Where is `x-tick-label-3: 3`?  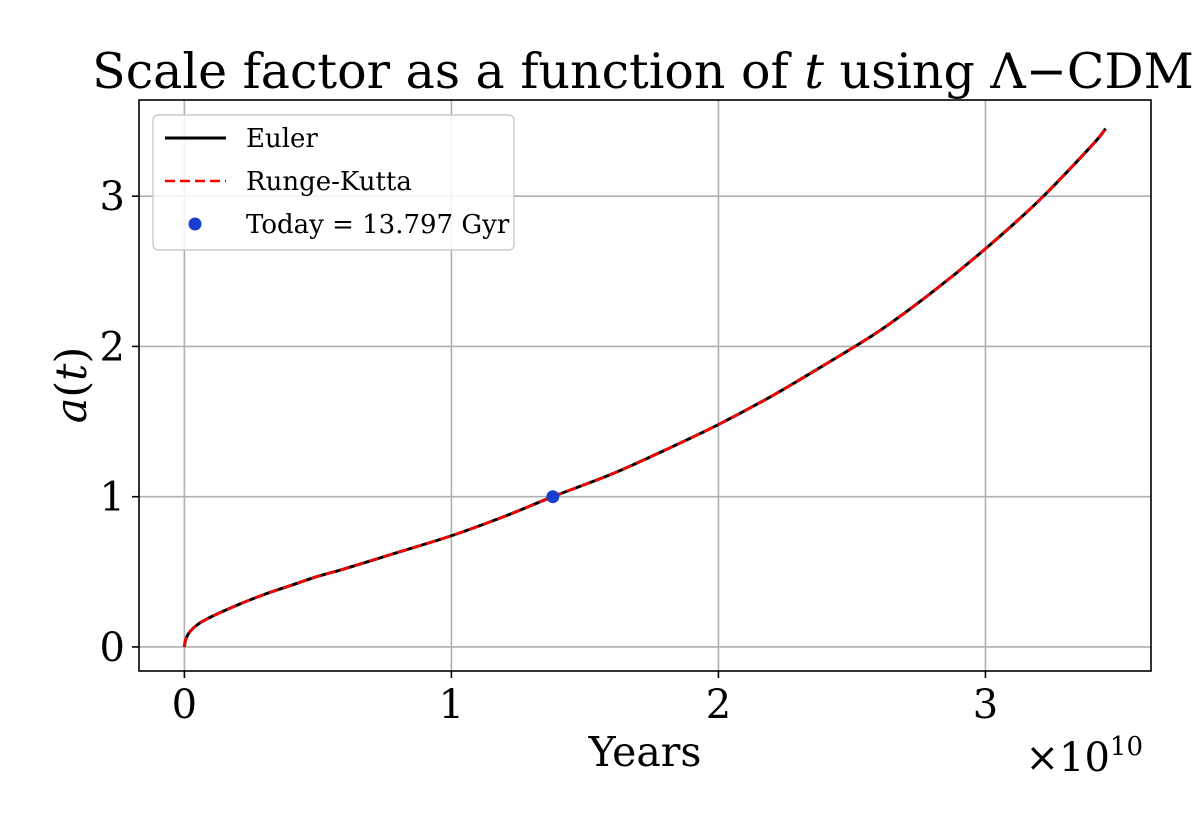
x-tick-label-3: 3 is located at coordinates (985, 705).